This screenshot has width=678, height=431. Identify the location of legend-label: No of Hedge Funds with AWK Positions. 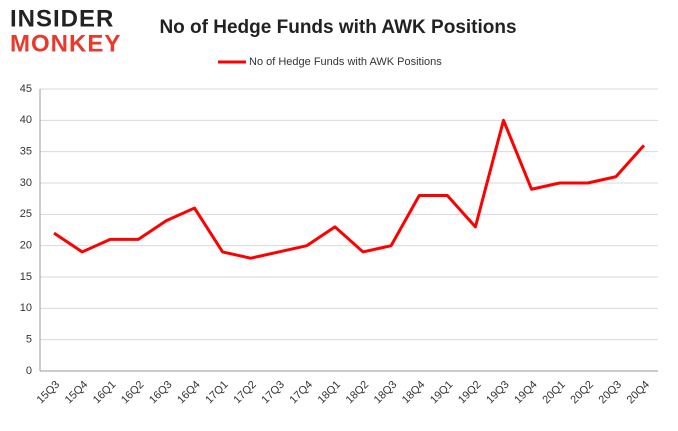
(345, 62).